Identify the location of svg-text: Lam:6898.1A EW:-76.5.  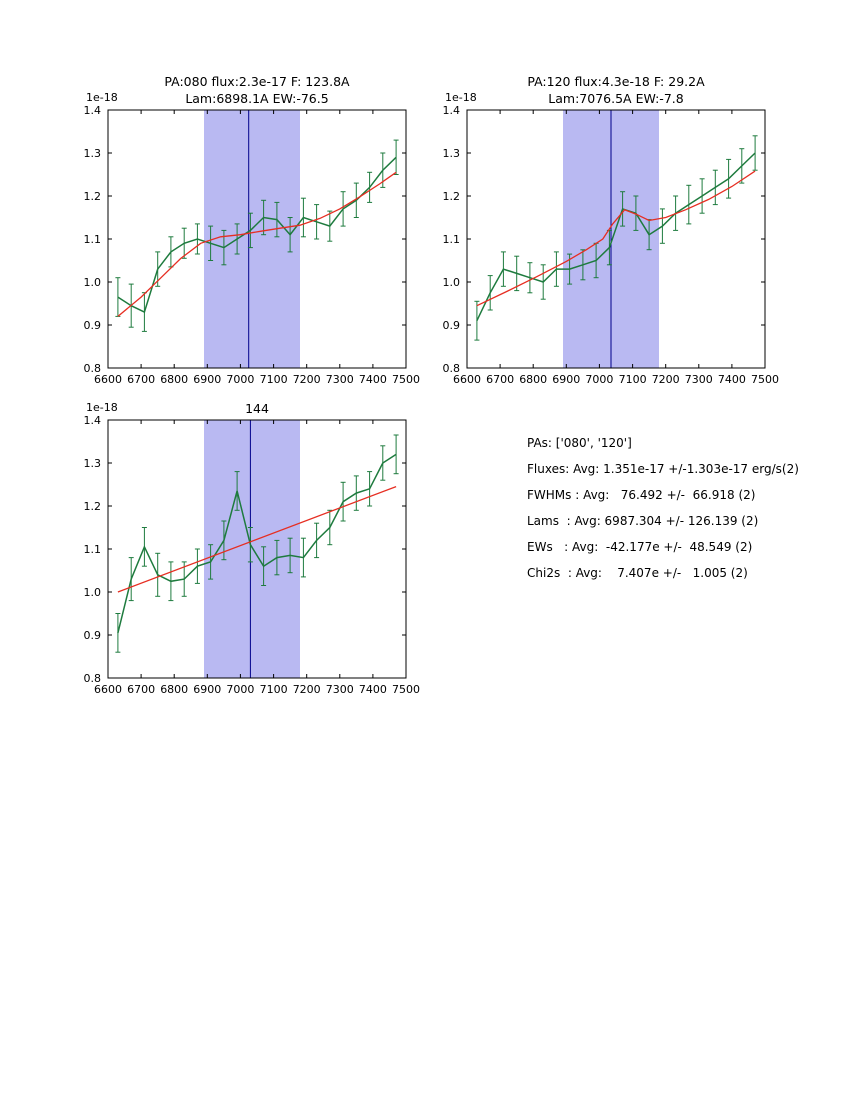
(256, 98).